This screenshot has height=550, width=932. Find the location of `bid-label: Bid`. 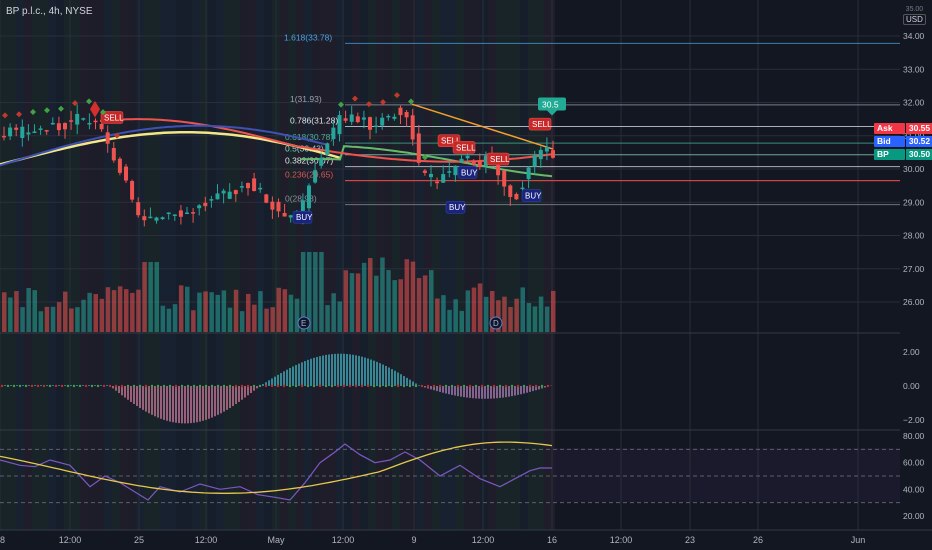

bid-label: Bid is located at coordinates (884, 141).